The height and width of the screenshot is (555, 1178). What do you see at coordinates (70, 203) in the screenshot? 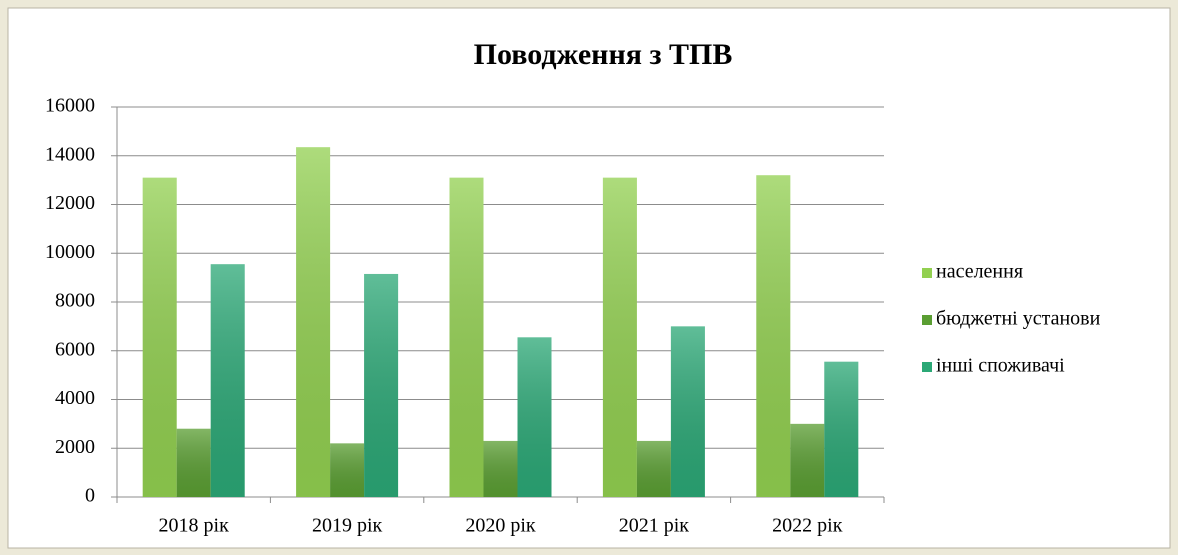
I see `y-tick-label: 12000` at bounding box center [70, 203].